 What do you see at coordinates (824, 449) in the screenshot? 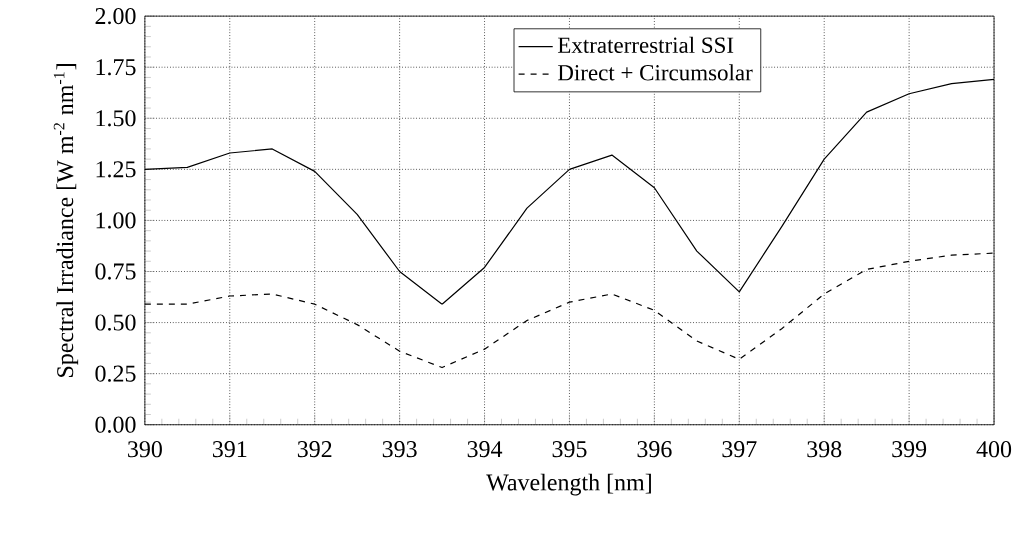
I see `x-tick-label: 398` at bounding box center [824, 449].